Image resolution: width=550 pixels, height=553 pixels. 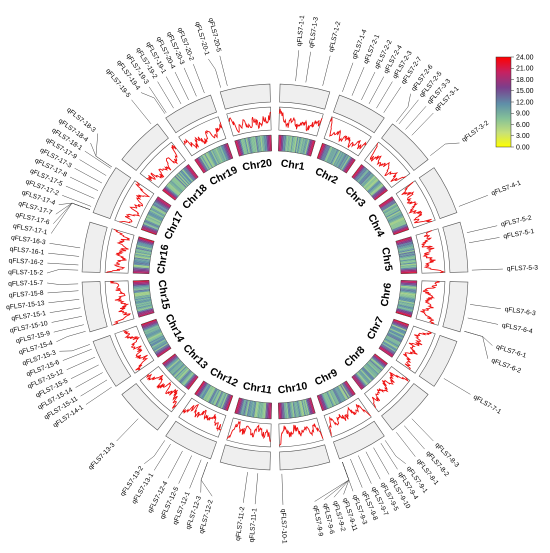 I want to click on line-trace-chr10, so click(x=301, y=434).